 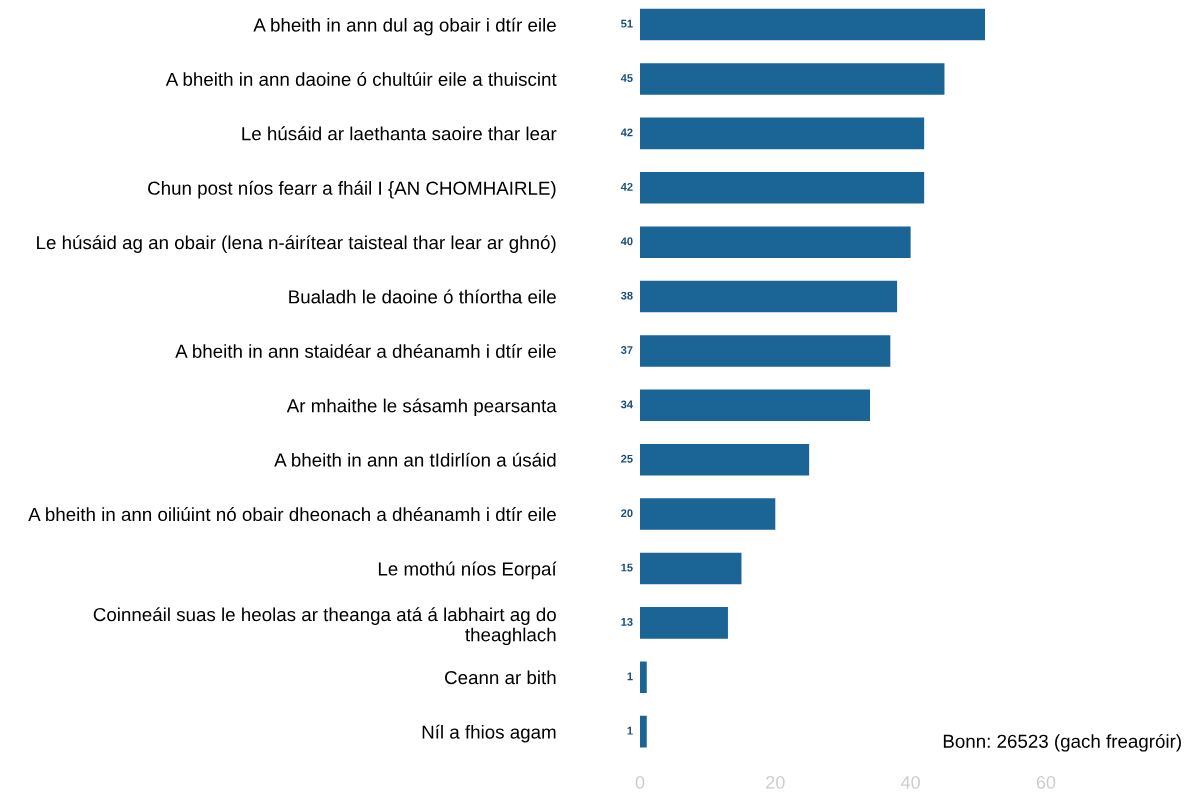 What do you see at coordinates (626, 350) in the screenshot?
I see `data-label: 37` at bounding box center [626, 350].